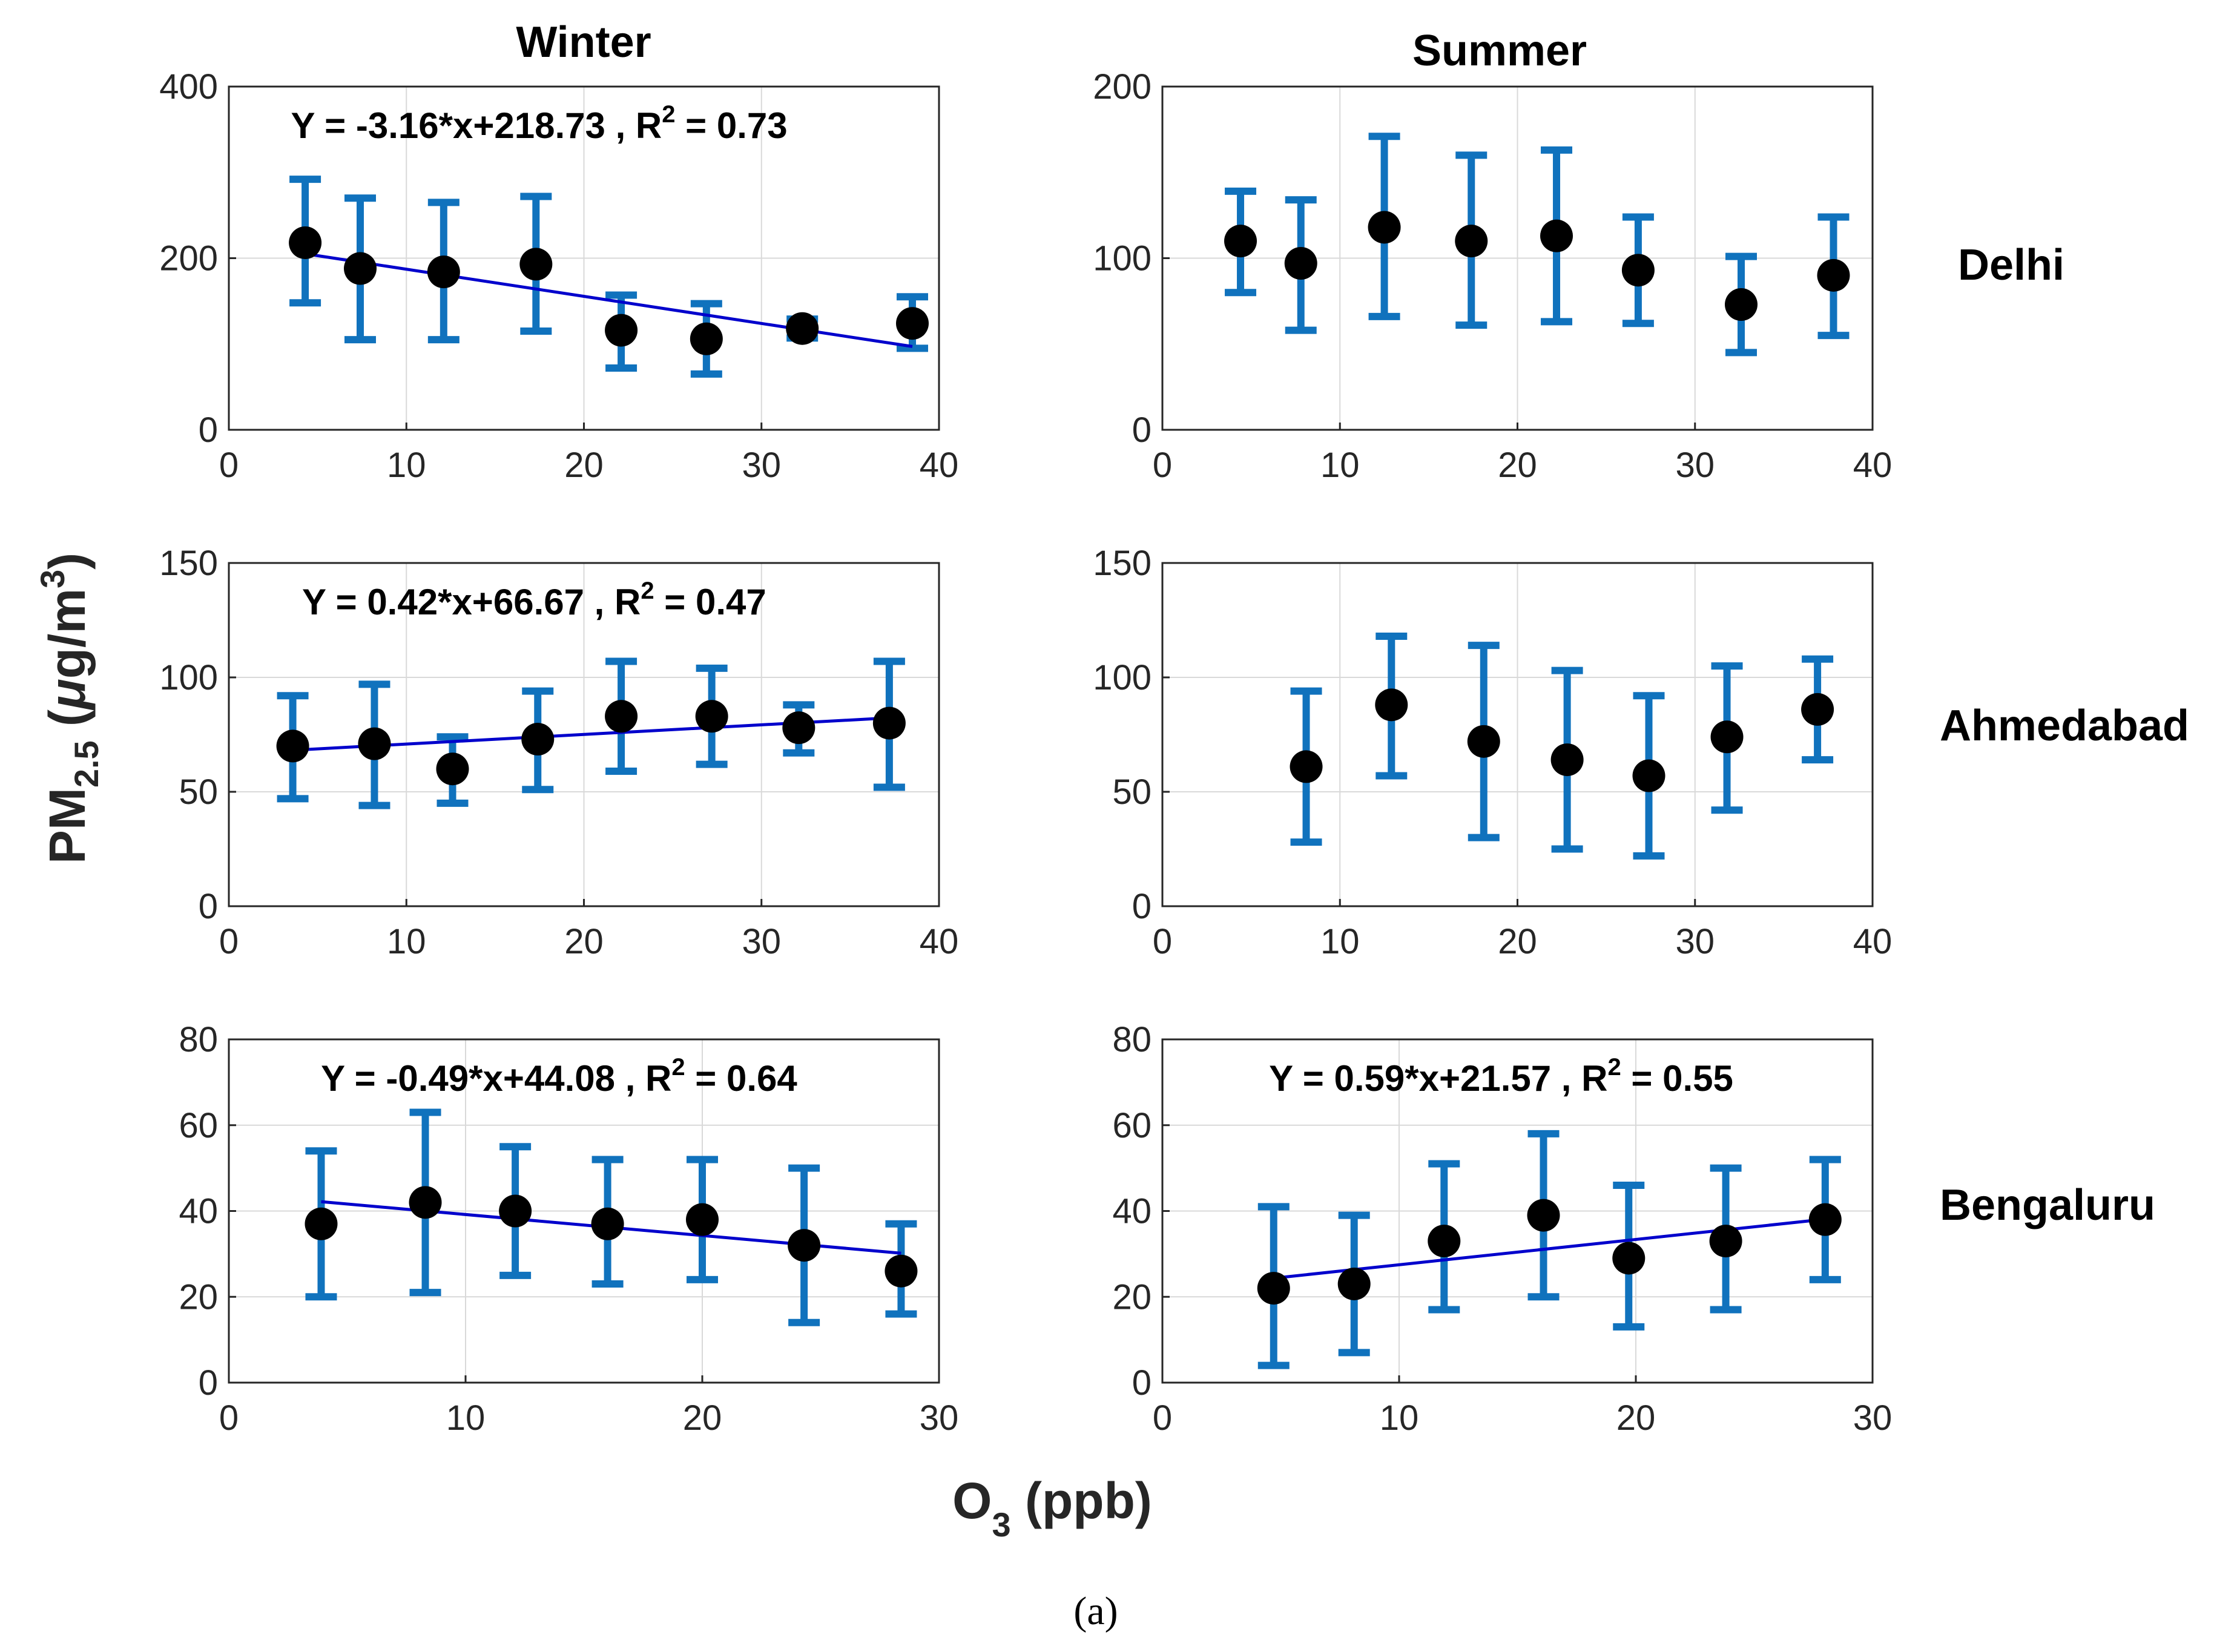 This screenshot has height=1652, width=2214. What do you see at coordinates (710, 602) in the screenshot?
I see `equation-r2-value: = 0.47` at bounding box center [710, 602].